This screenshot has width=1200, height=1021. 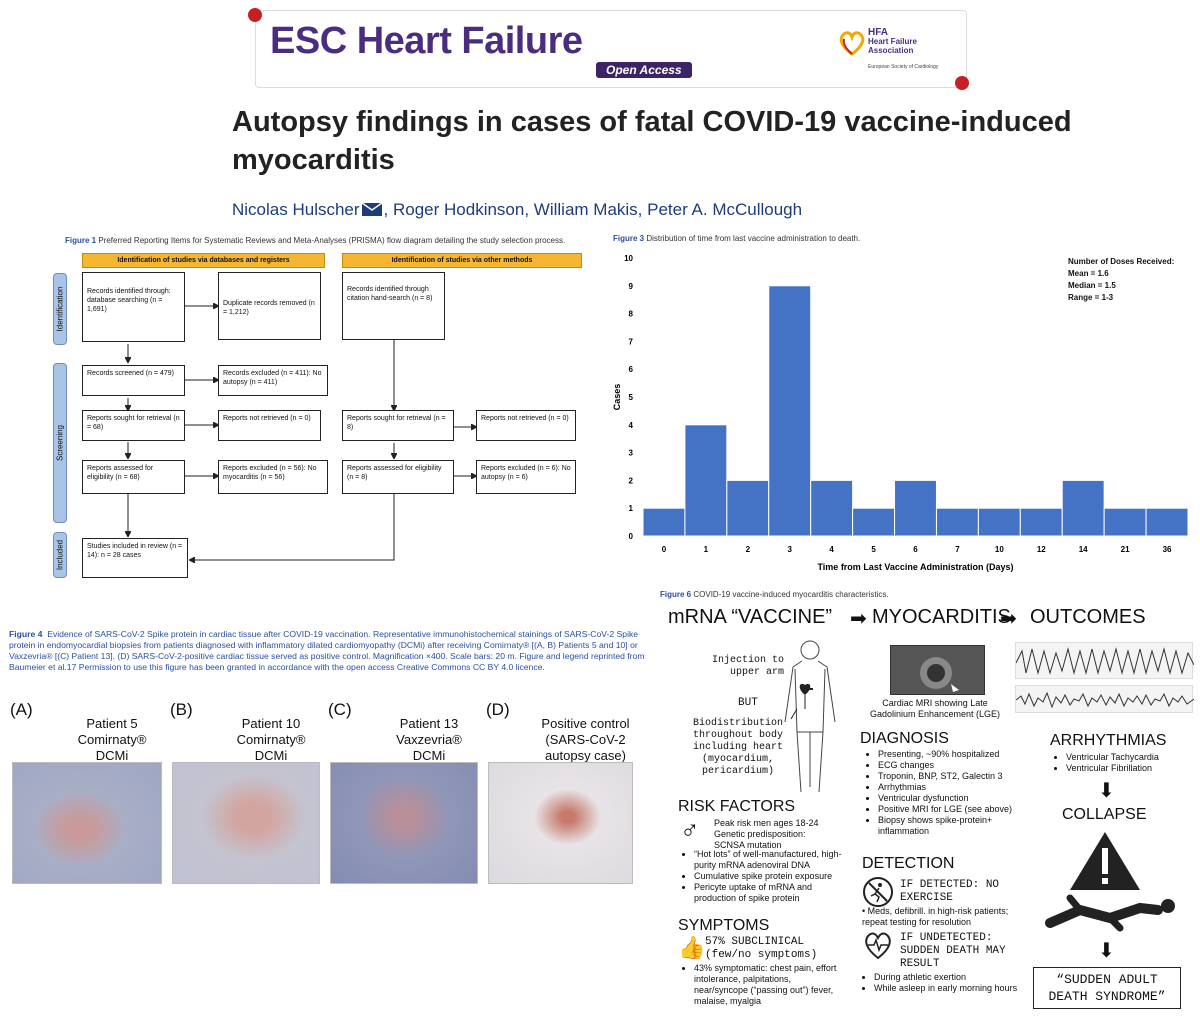 I want to click on x-tick-label: 0, so click(x=664, y=549).